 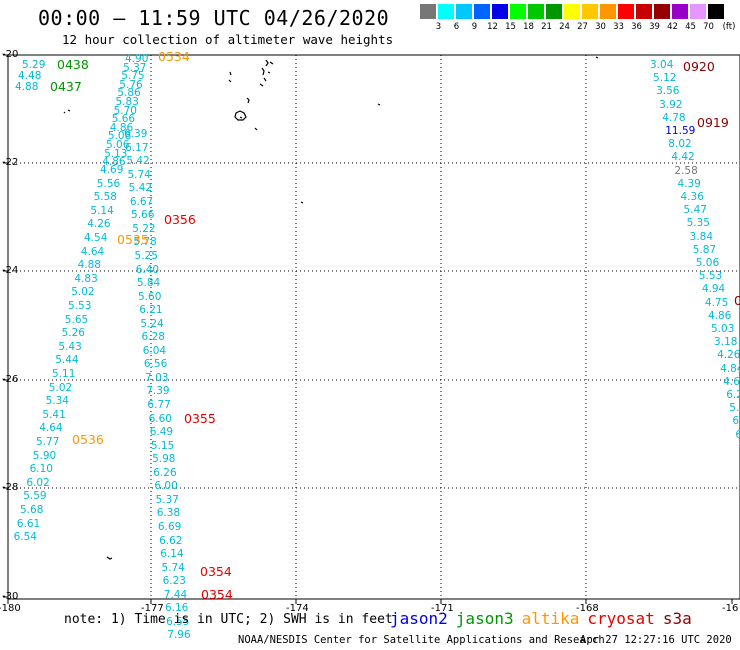 I want to click on swh-value: 5.76, so click(x=131, y=84).